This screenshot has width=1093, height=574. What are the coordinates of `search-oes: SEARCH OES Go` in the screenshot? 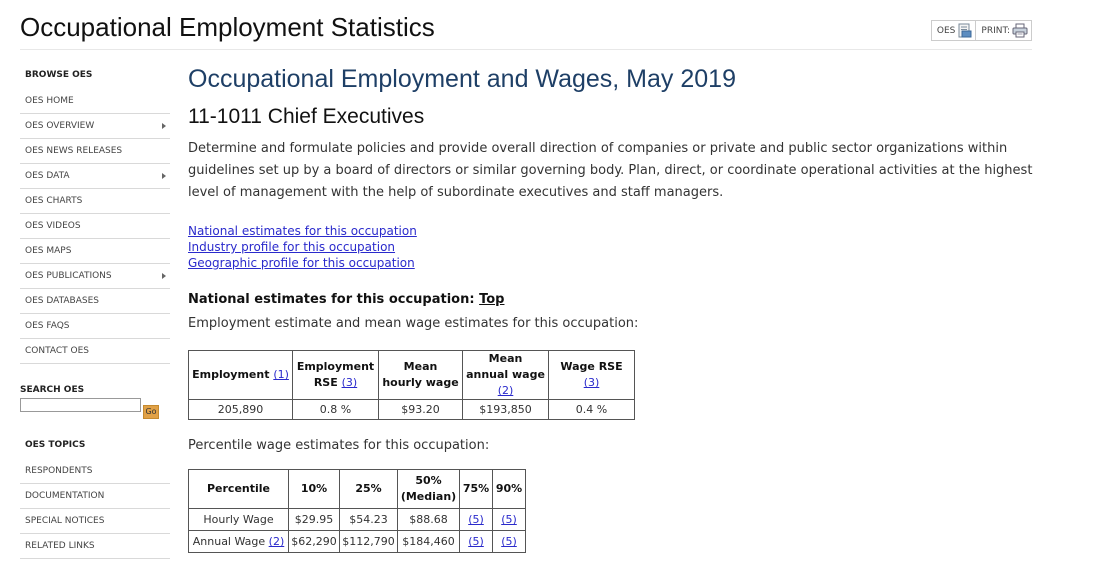 It's located at (95, 401).